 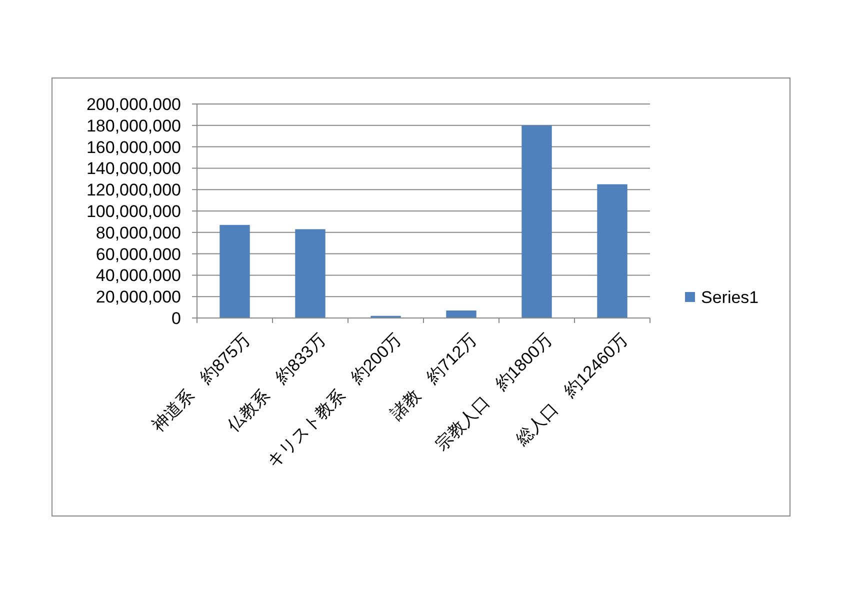 I want to click on y-tick-label: 20,000,000, so click(x=138, y=297).